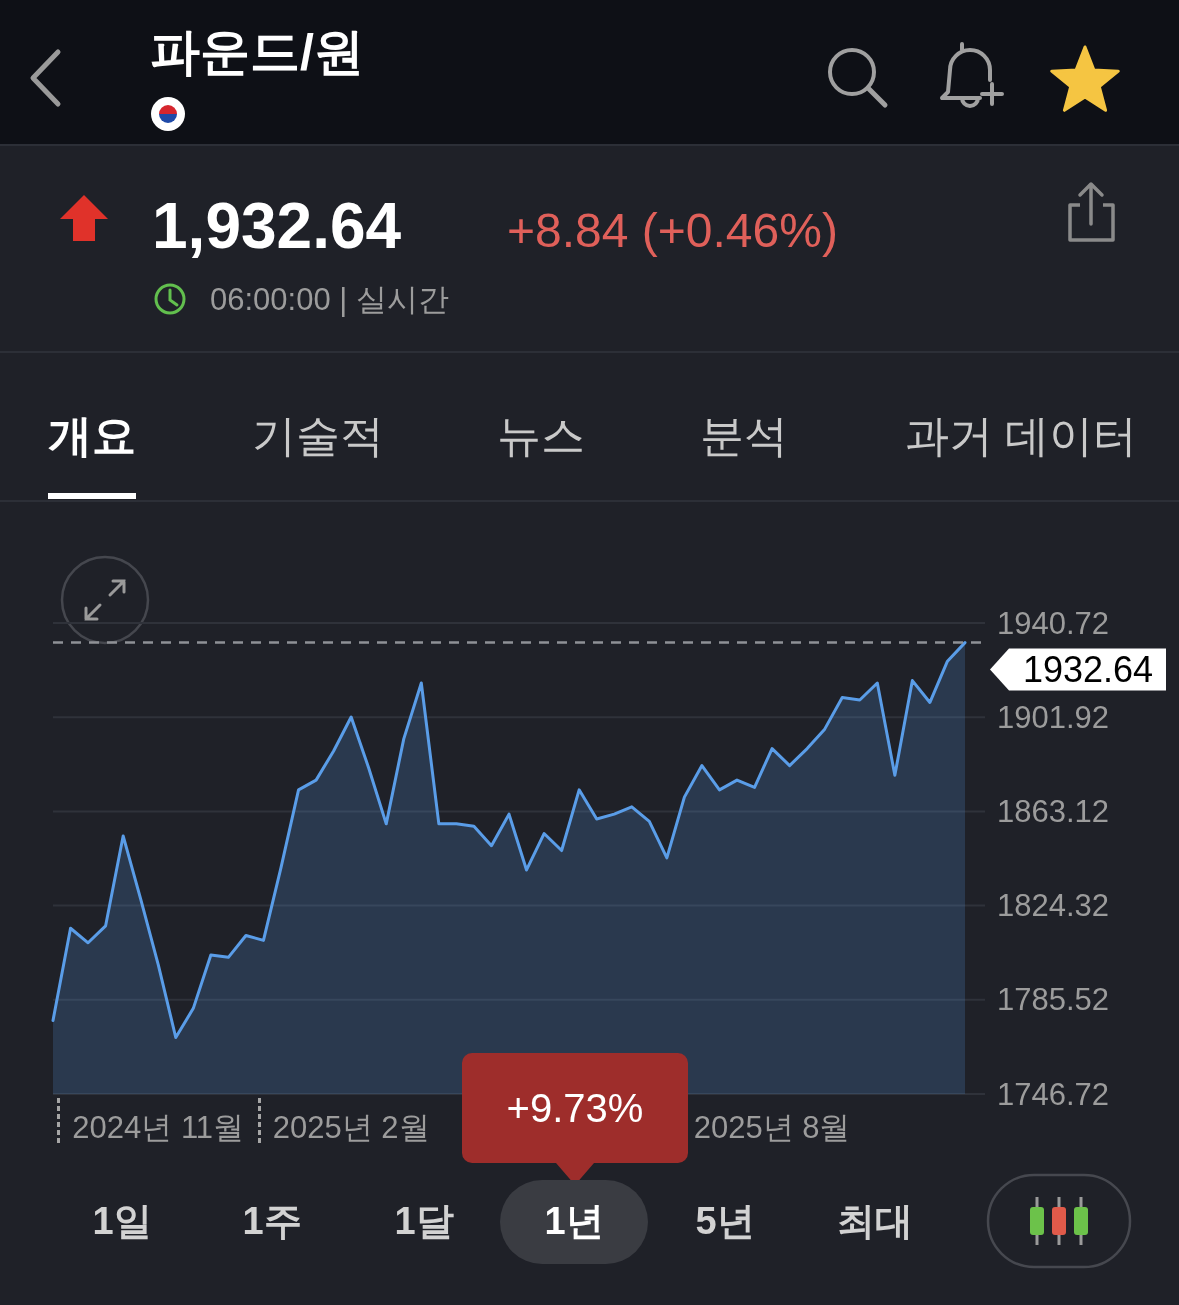 The width and height of the screenshot is (1179, 1305). What do you see at coordinates (1053, 1000) in the screenshot?
I see `y-tick-label: 1785.52` at bounding box center [1053, 1000].